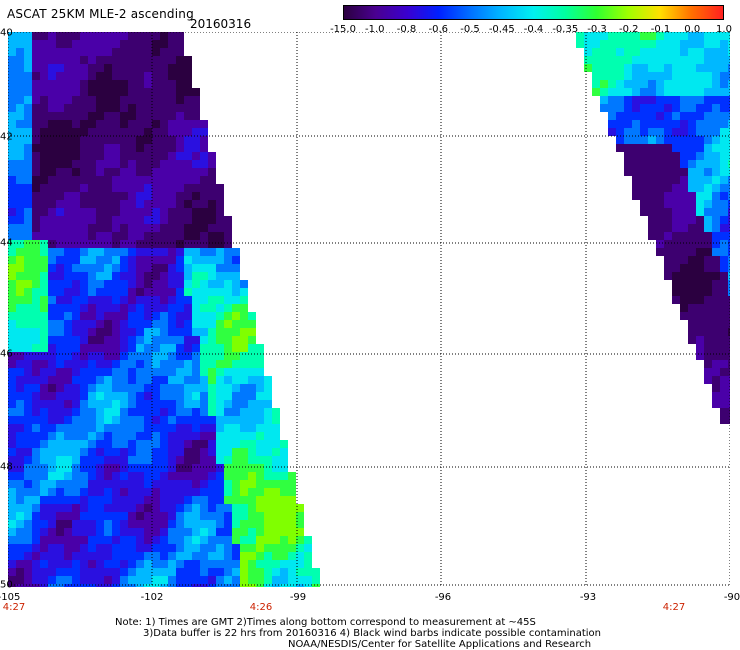 The image size is (740, 650). I want to click on lat-label-42: 42, so click(6, 137).